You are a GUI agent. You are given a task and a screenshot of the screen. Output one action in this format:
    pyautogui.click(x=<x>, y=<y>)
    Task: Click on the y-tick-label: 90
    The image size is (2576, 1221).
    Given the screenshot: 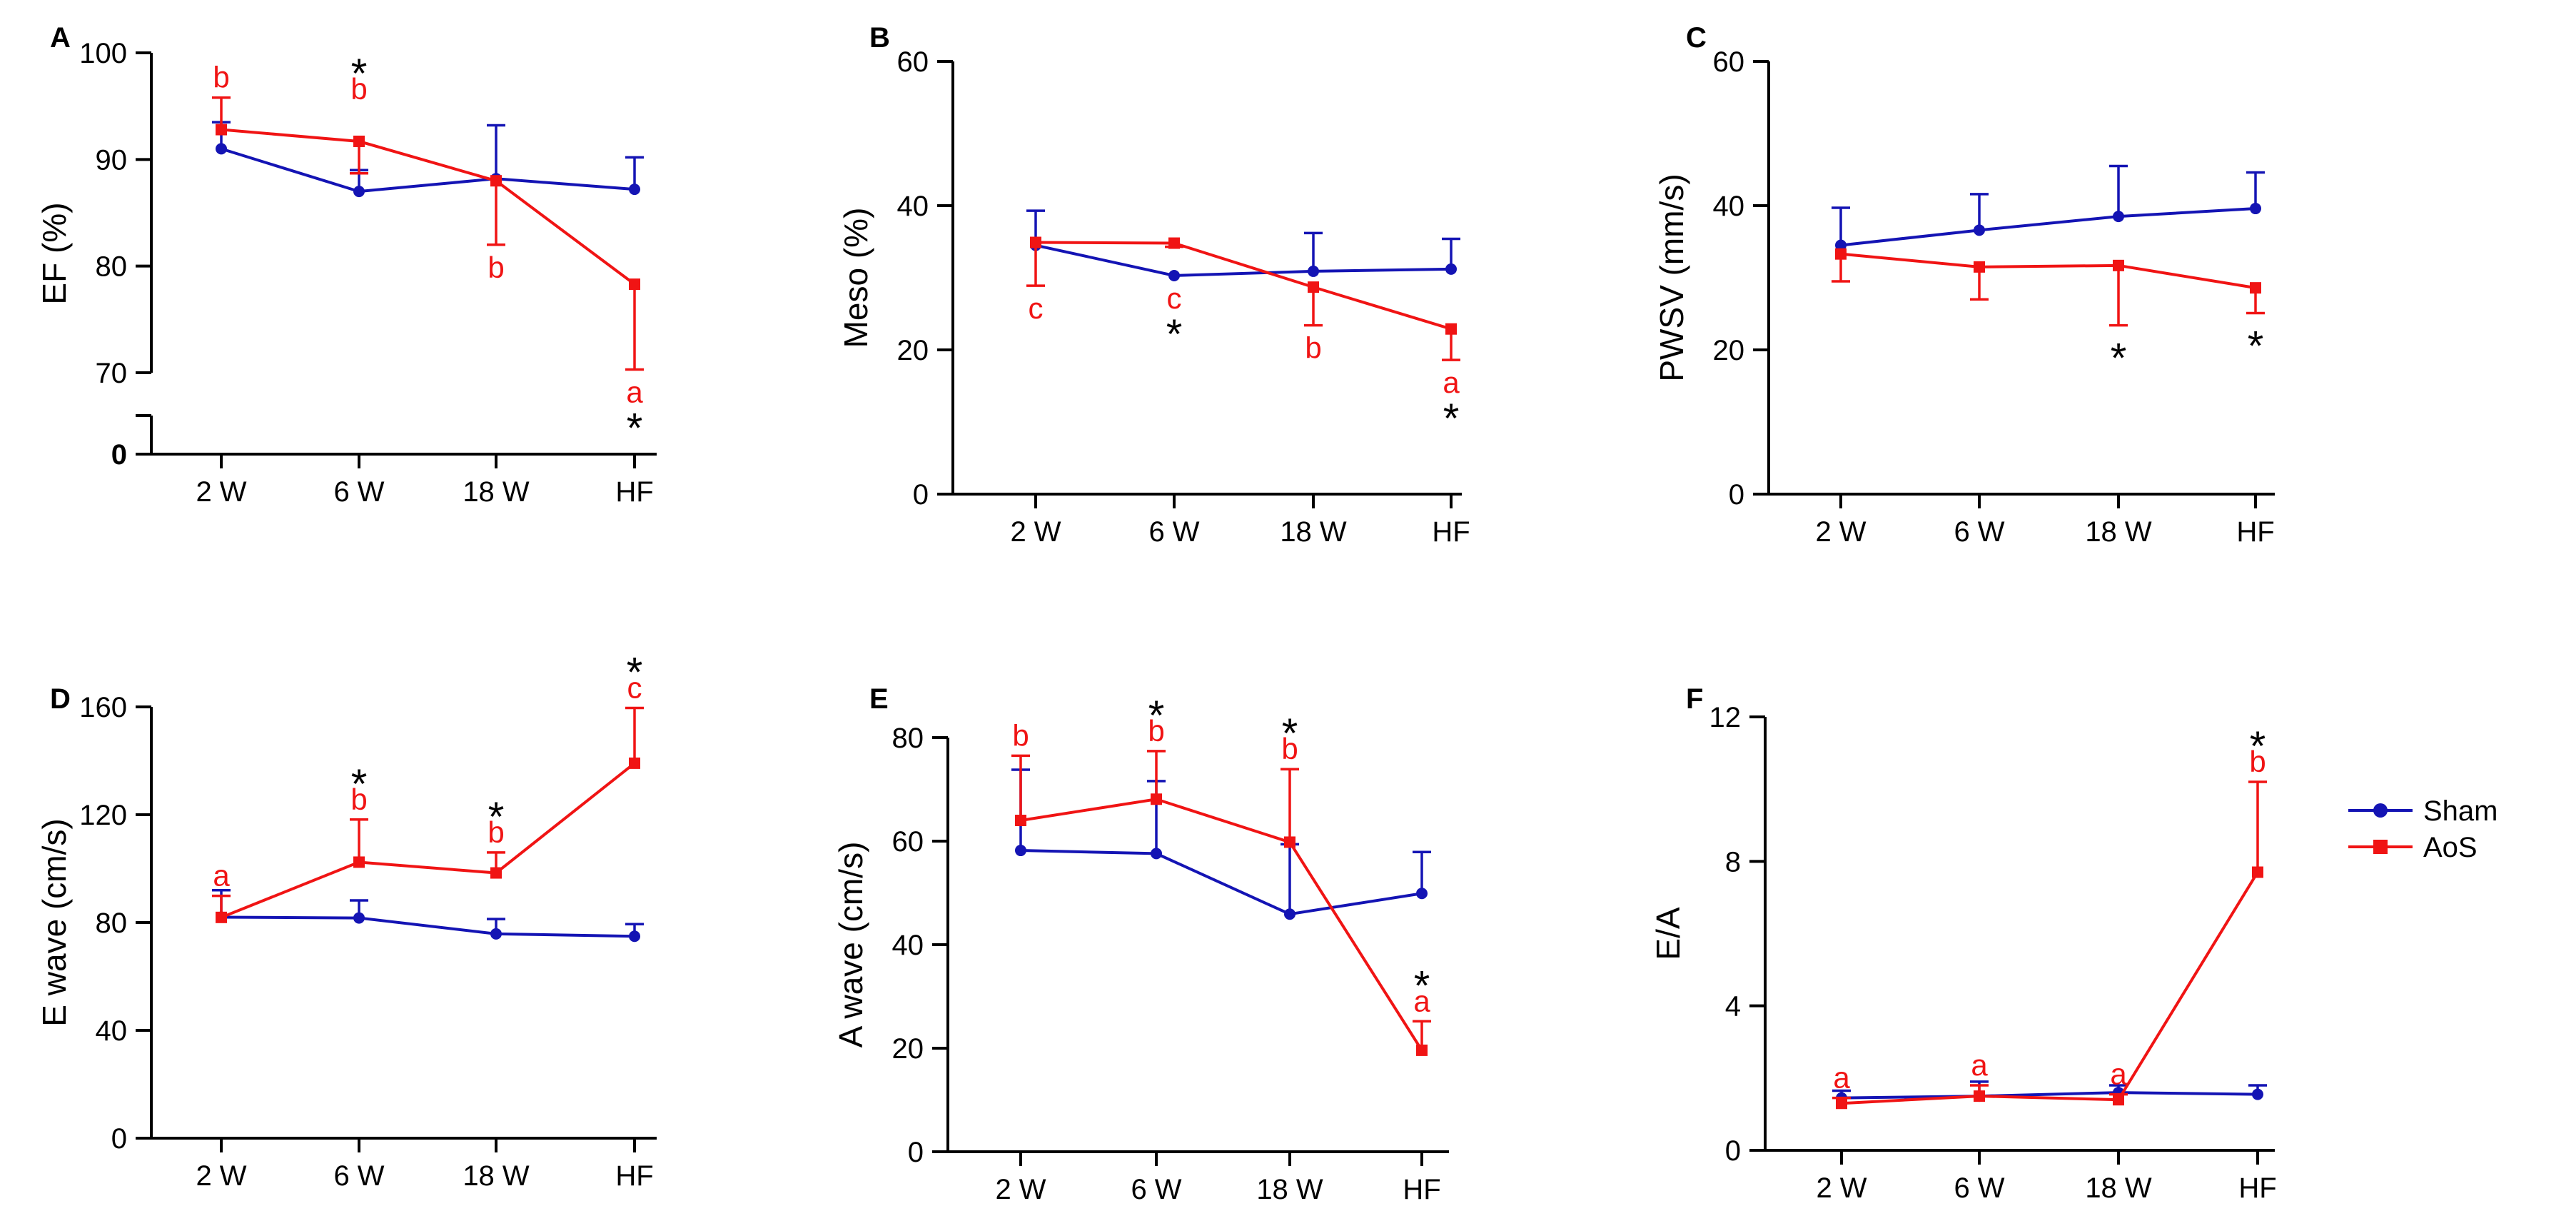 What is the action you would take?
    pyautogui.click(x=112, y=160)
    